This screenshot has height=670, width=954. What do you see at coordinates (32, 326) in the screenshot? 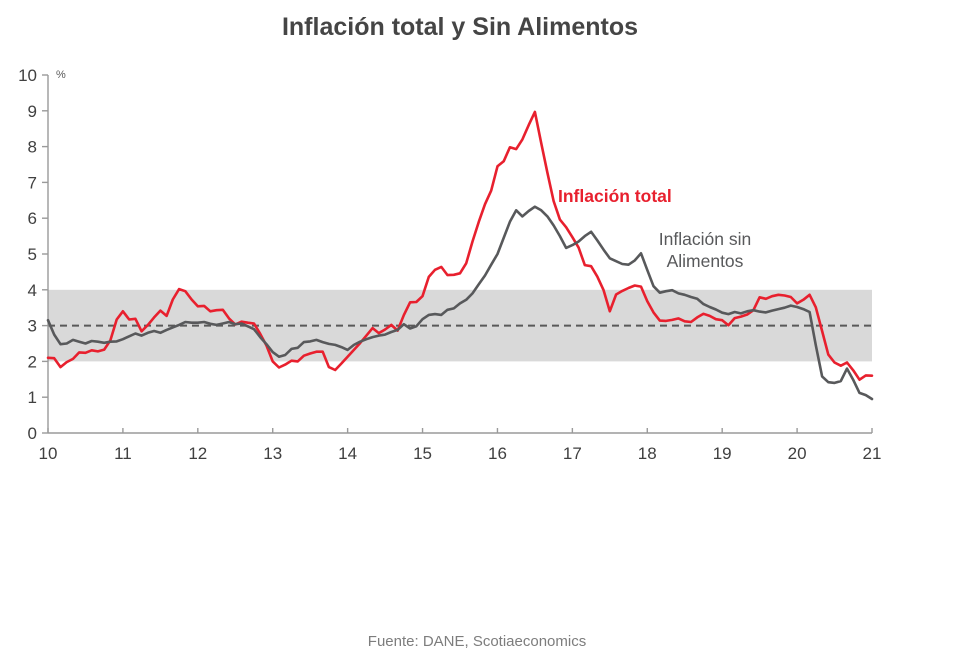
I see `y-tick-label: 3` at bounding box center [32, 326].